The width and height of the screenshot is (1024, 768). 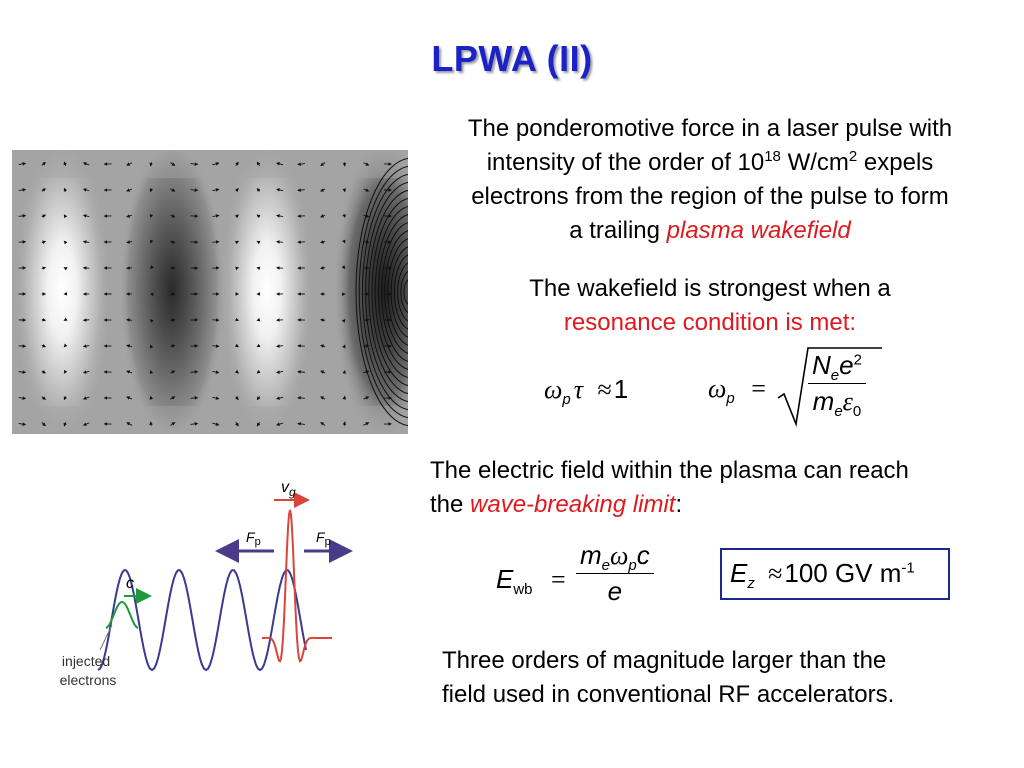 I want to click on plasma-wakefield-term: plasma wakefield, so click(x=758, y=230).